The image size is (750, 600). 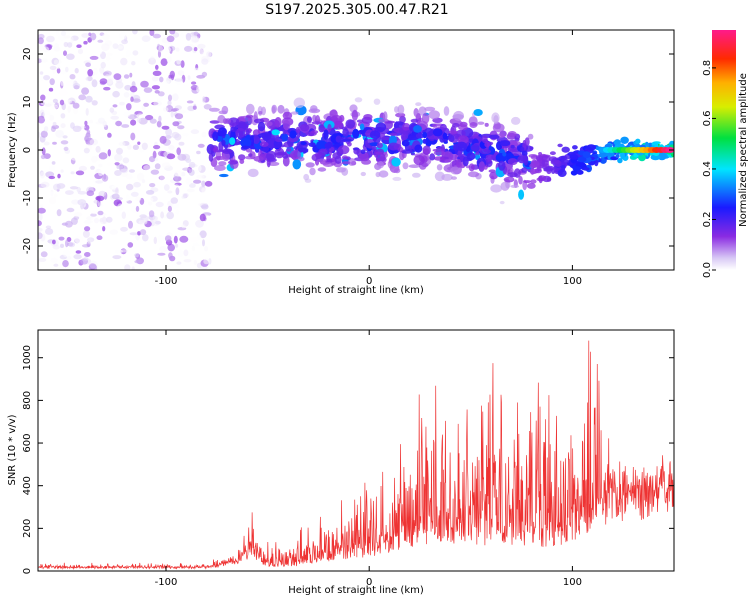 What do you see at coordinates (707, 118) in the screenshot?
I see `colorbar-tick-label: 0.6` at bounding box center [707, 118].